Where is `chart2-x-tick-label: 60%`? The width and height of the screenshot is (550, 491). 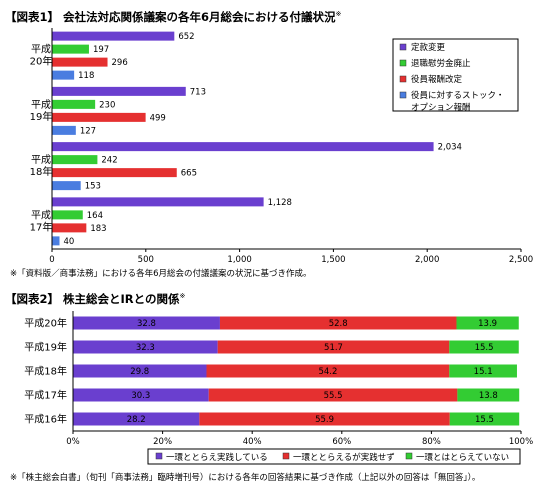 chart2-x-tick-label: 60% is located at coordinates (341, 442).